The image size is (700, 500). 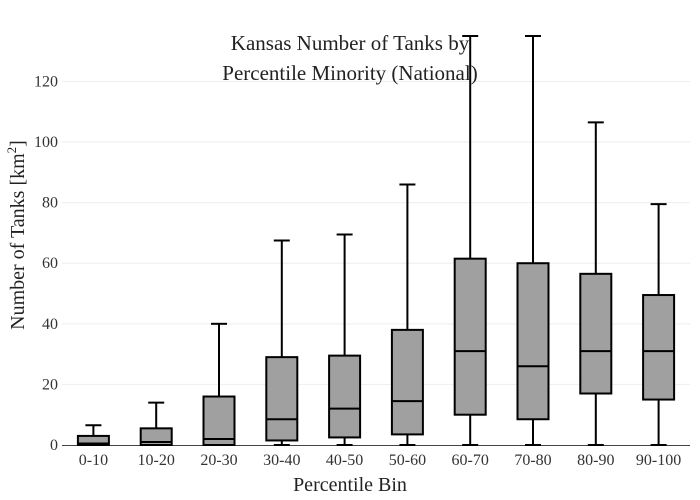 I want to click on x-tick-label: 80-90, so click(x=595, y=460).